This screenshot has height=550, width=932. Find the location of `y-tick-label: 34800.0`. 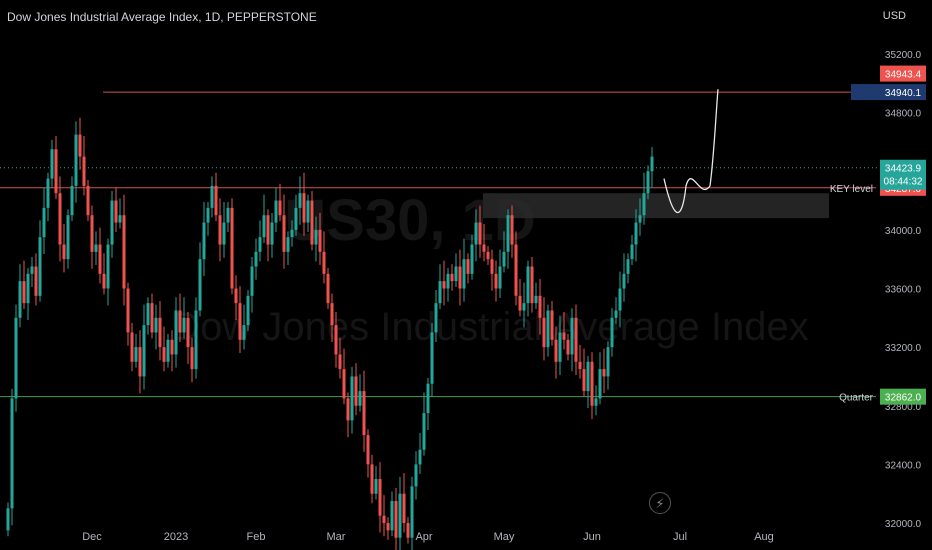

y-tick-label: 34800.0 is located at coordinates (903, 114).